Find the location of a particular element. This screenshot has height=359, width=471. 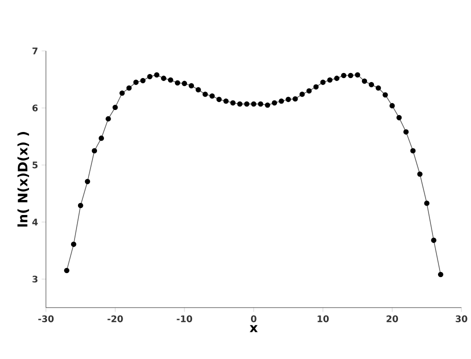

y-tick-label: 3 is located at coordinates (35, 279).